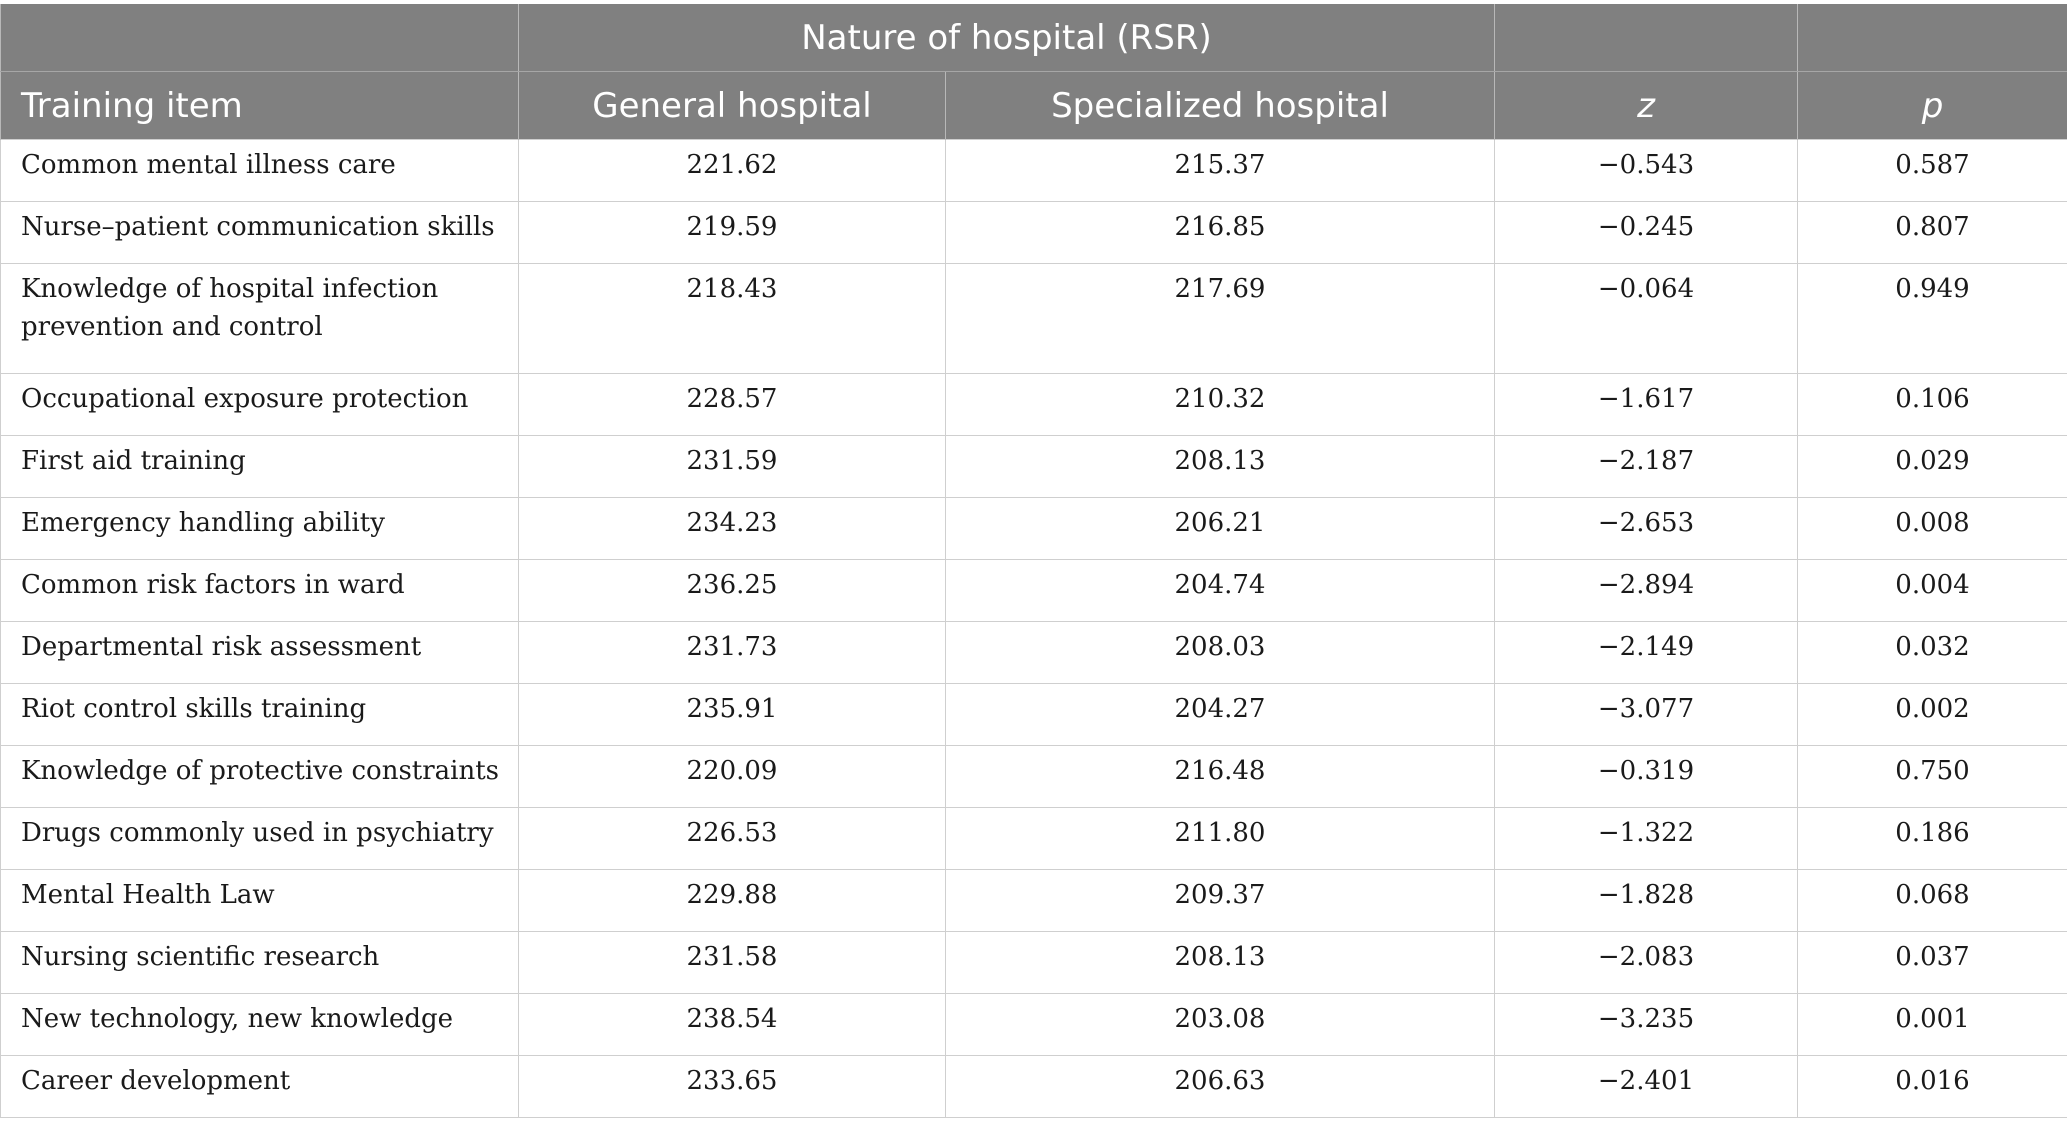 Image resolution: width=2067 pixels, height=1140 pixels. I want to click on training-item-label: Drugs commonly used in psychiatry, so click(257, 833).